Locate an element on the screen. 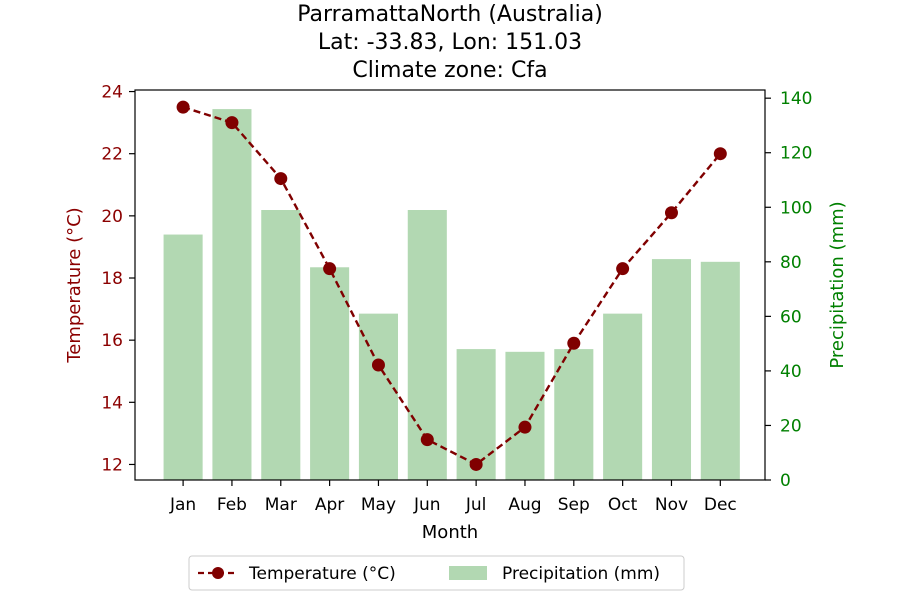  temperature-point-may is located at coordinates (378, 365).